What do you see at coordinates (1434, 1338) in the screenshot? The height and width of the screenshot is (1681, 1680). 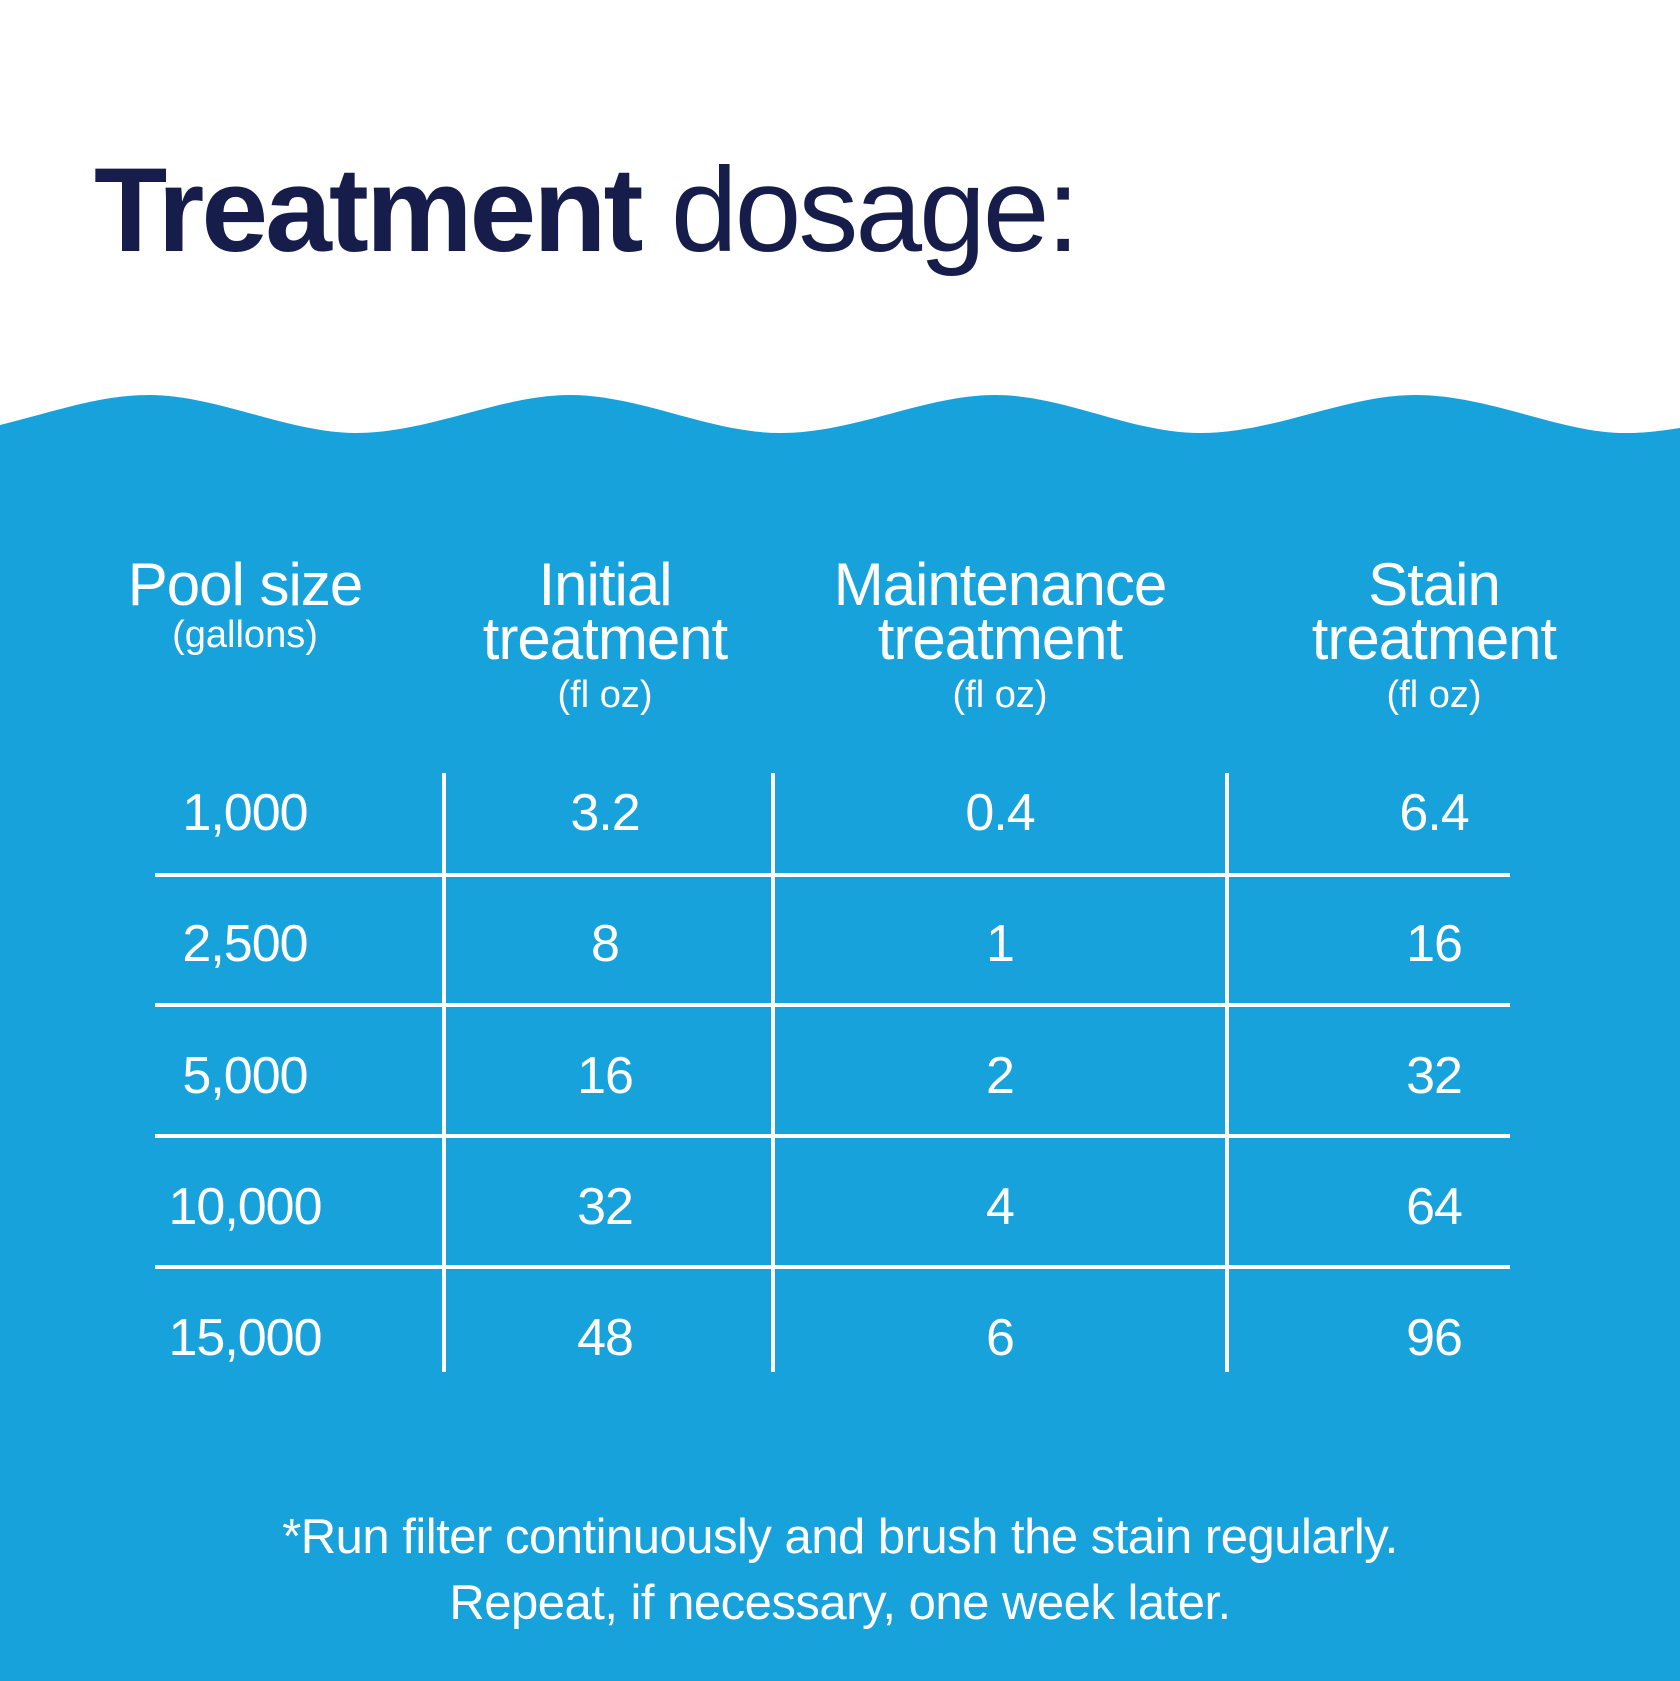 I see `cell-stain: 96` at bounding box center [1434, 1338].